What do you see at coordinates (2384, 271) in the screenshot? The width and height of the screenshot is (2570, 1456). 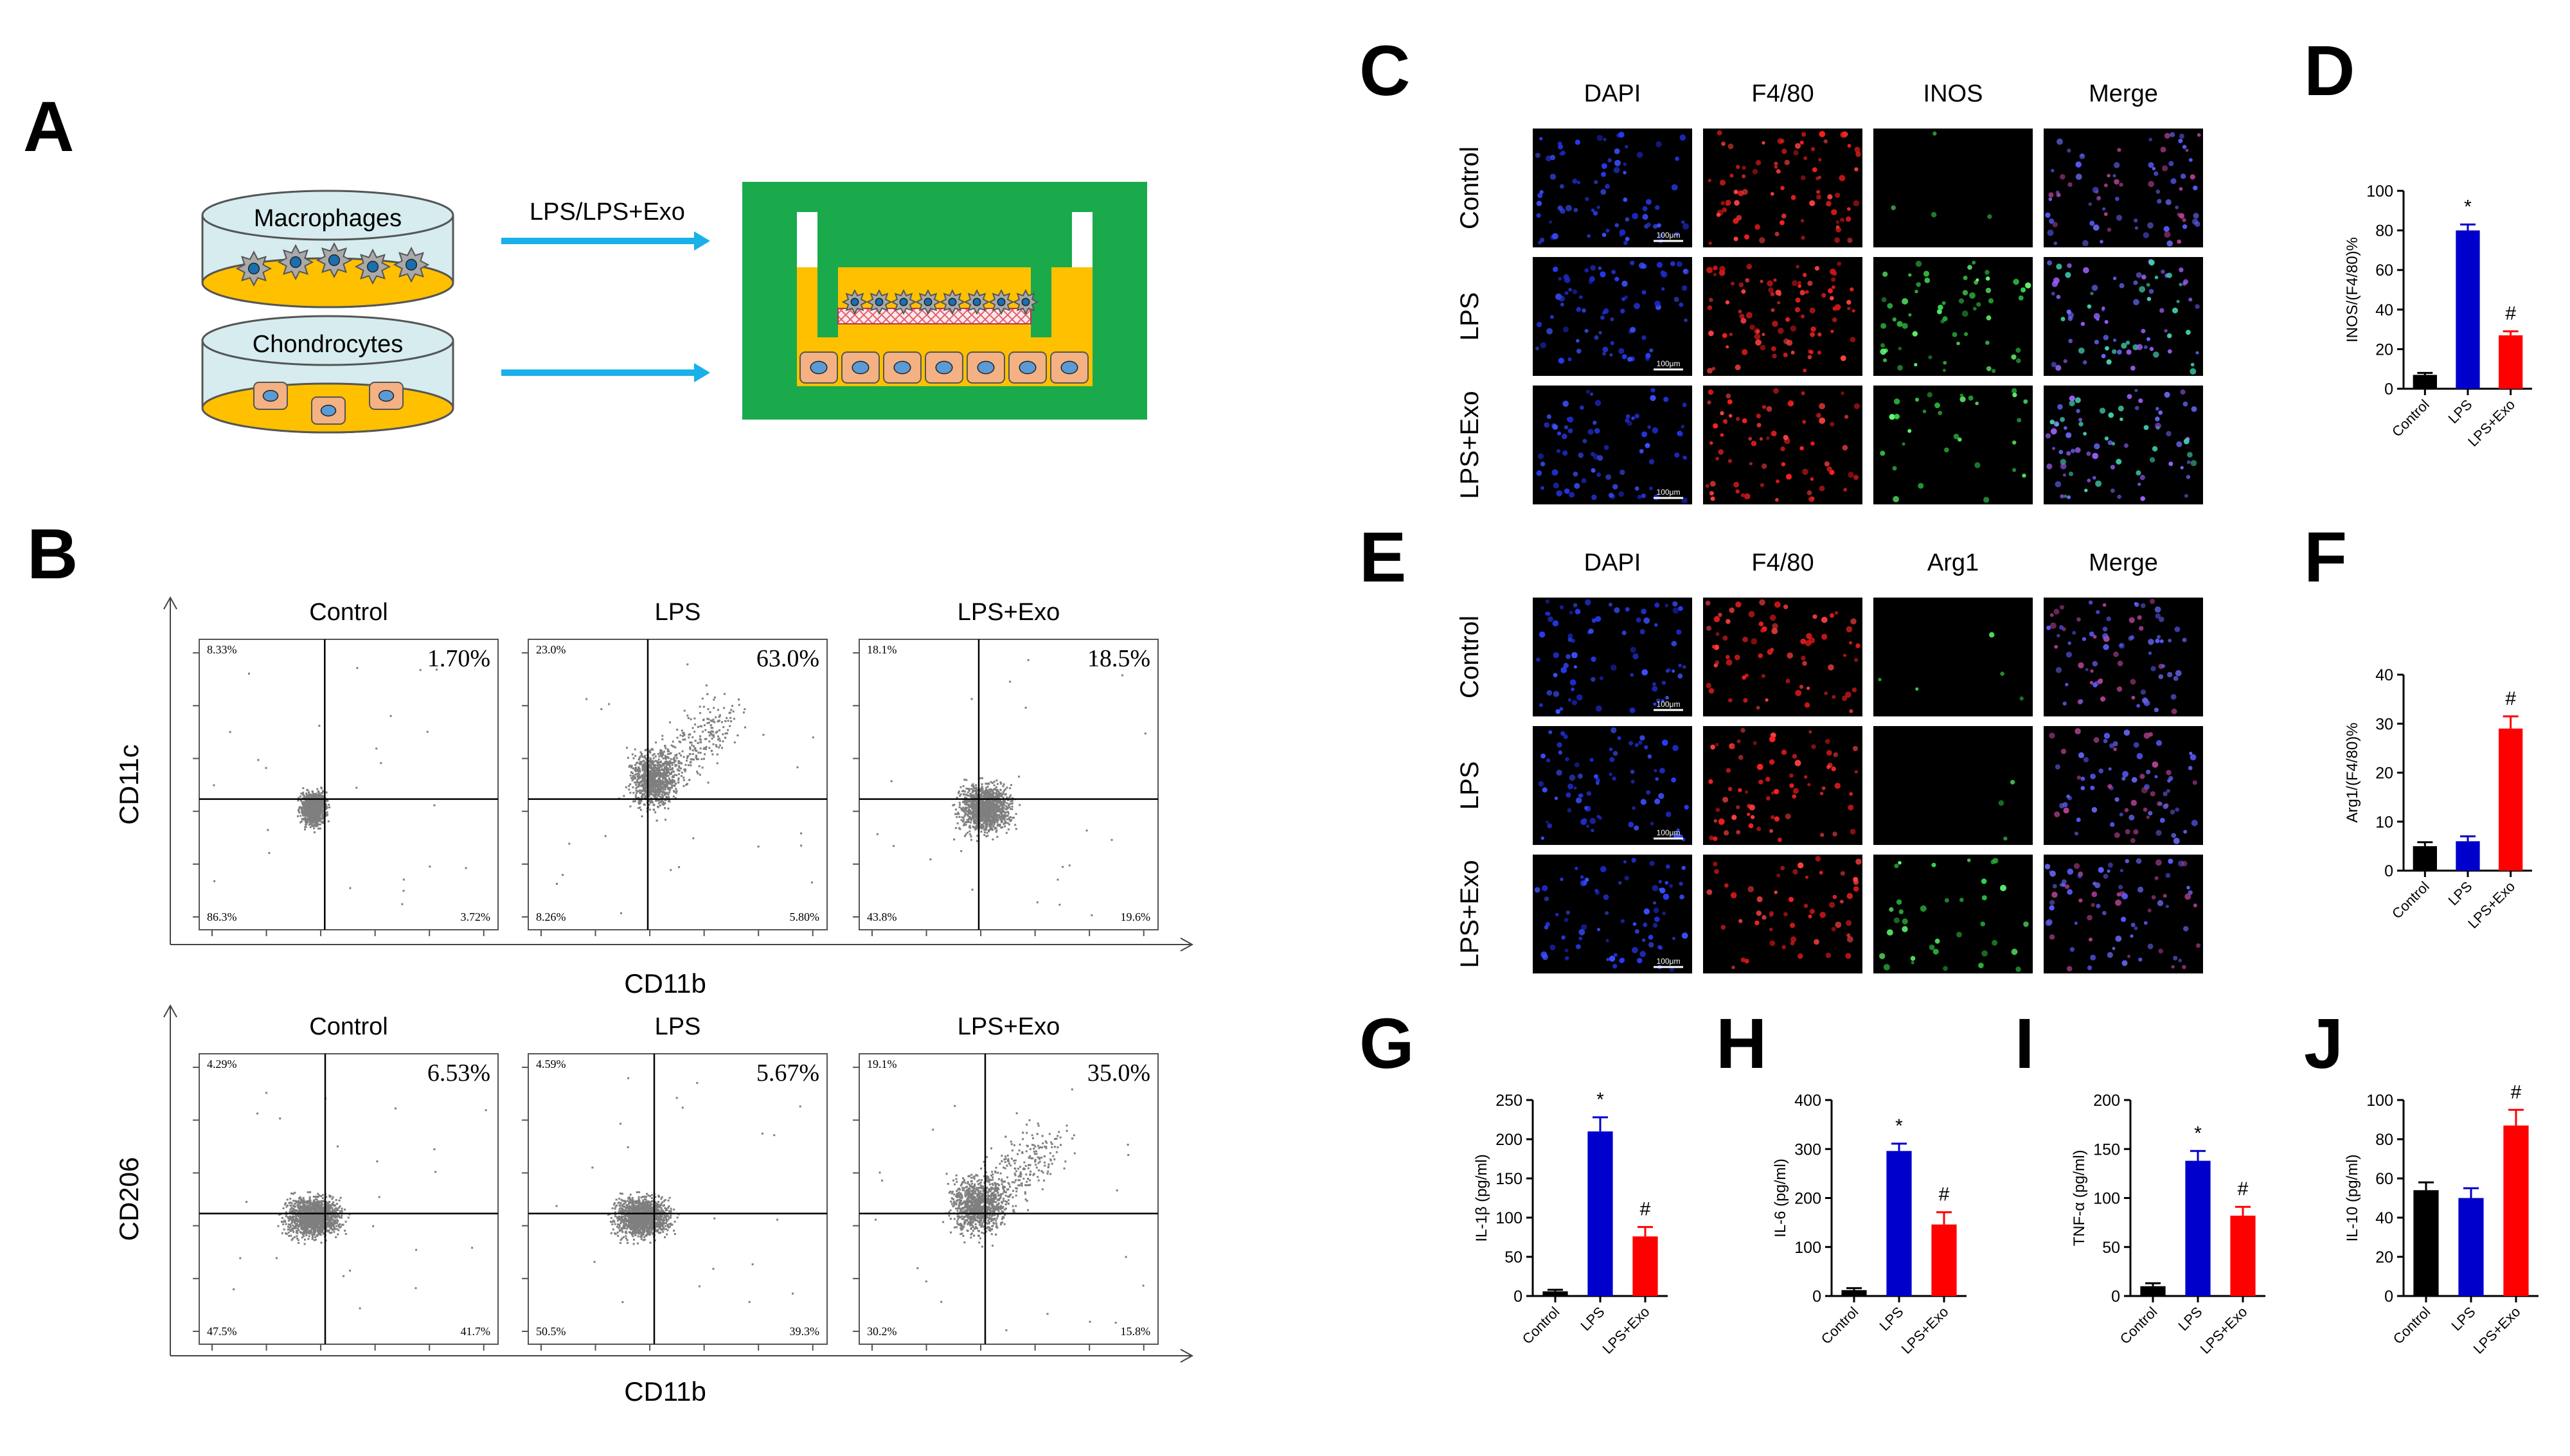 I see `y-tick-label: 60` at bounding box center [2384, 271].